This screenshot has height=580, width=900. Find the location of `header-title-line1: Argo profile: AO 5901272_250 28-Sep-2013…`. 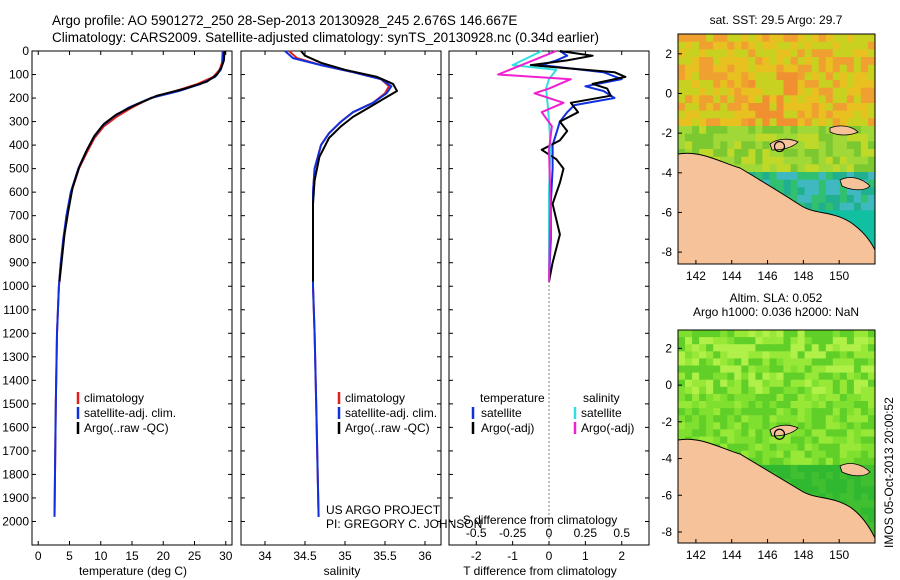

header-title-line1: Argo profile: AO 5901272_250 28-Sep-2013… is located at coordinates (285, 20).